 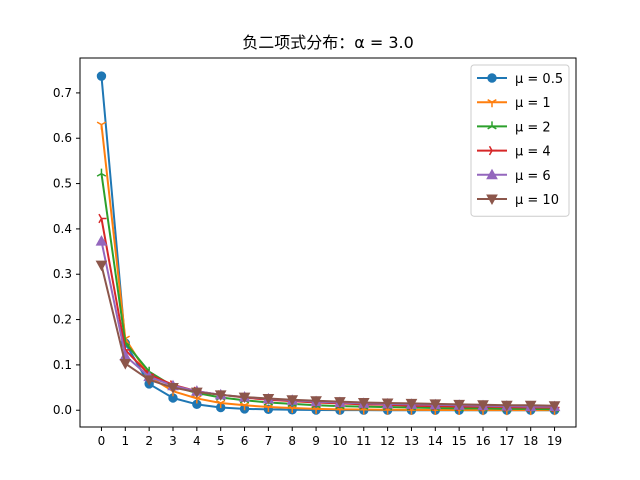 What do you see at coordinates (221, 441) in the screenshot?
I see `x-tick-label: 5` at bounding box center [221, 441].